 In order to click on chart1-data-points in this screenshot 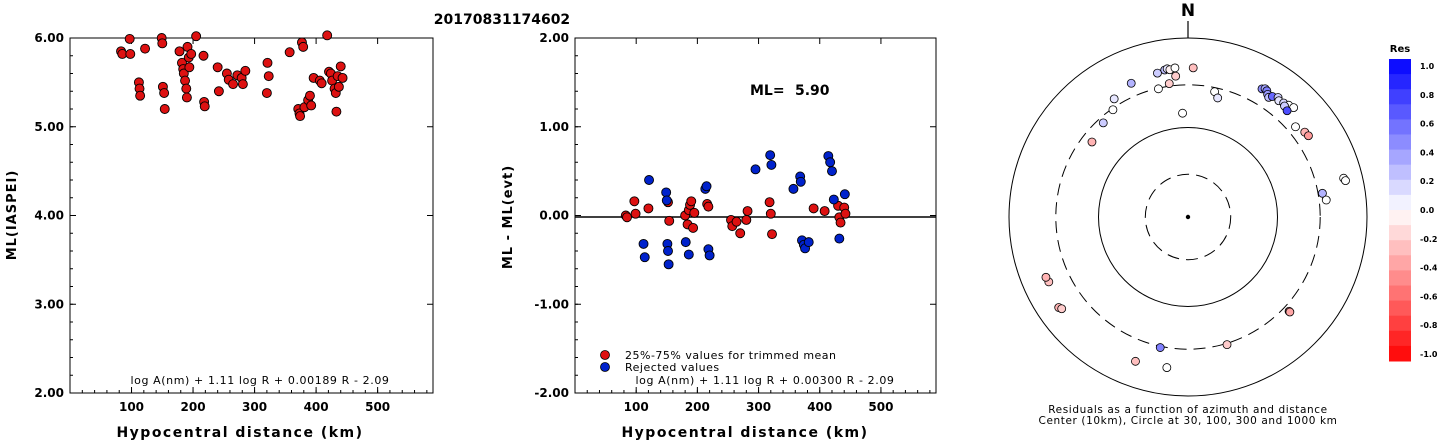, I will do `click(232, 76)`.